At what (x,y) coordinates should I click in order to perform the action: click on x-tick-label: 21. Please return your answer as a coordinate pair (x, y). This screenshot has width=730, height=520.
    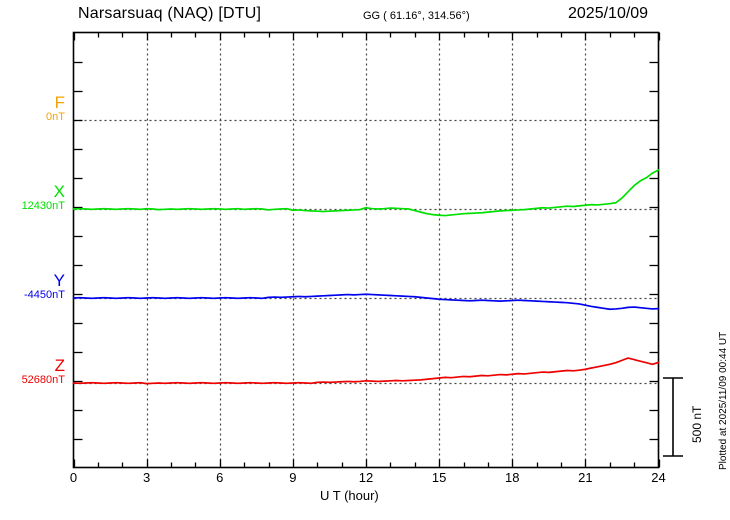
    Looking at the image, I should click on (585, 477).